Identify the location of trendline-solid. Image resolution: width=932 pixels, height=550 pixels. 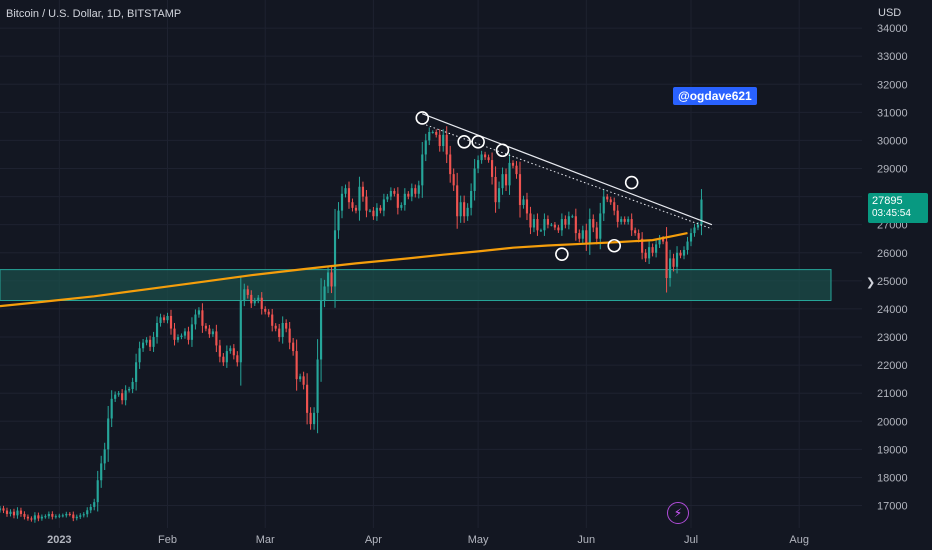
(567, 169).